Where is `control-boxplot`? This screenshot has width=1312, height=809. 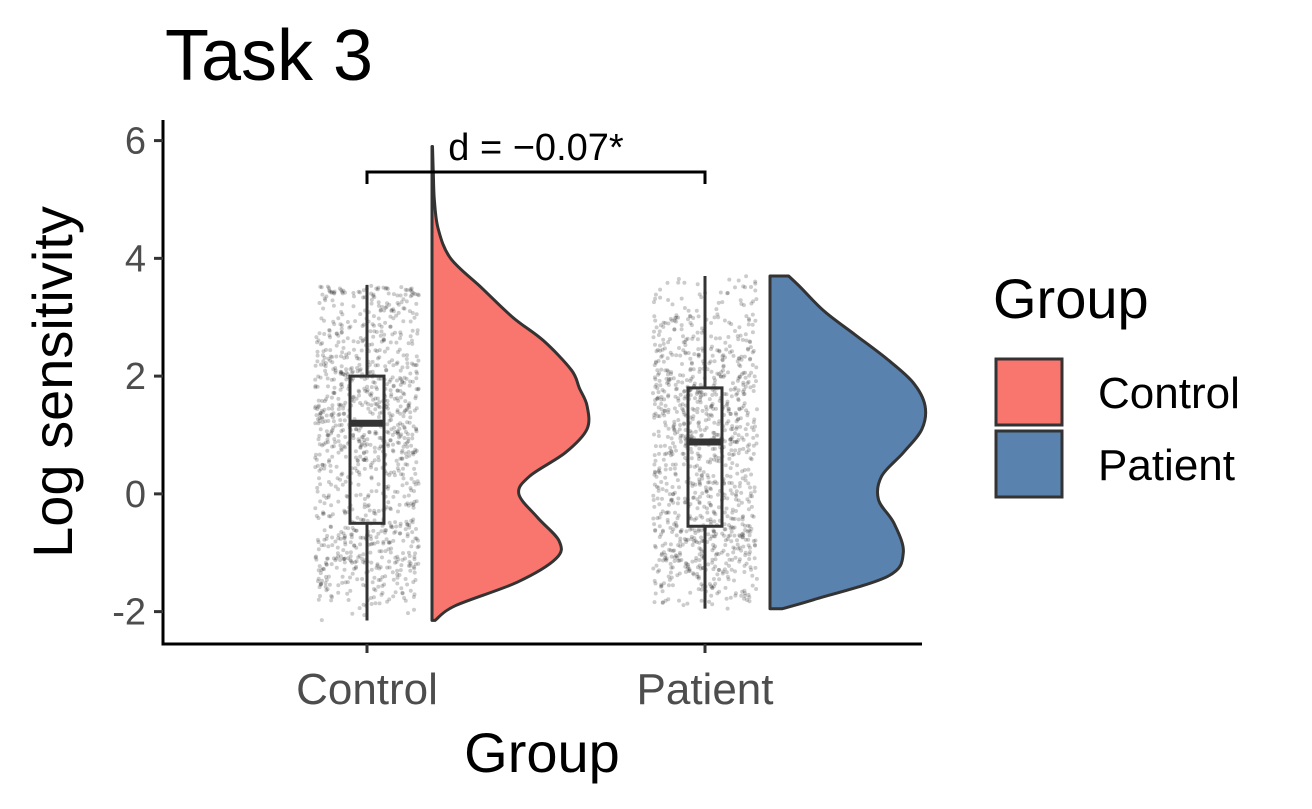 control-boxplot is located at coordinates (367, 452).